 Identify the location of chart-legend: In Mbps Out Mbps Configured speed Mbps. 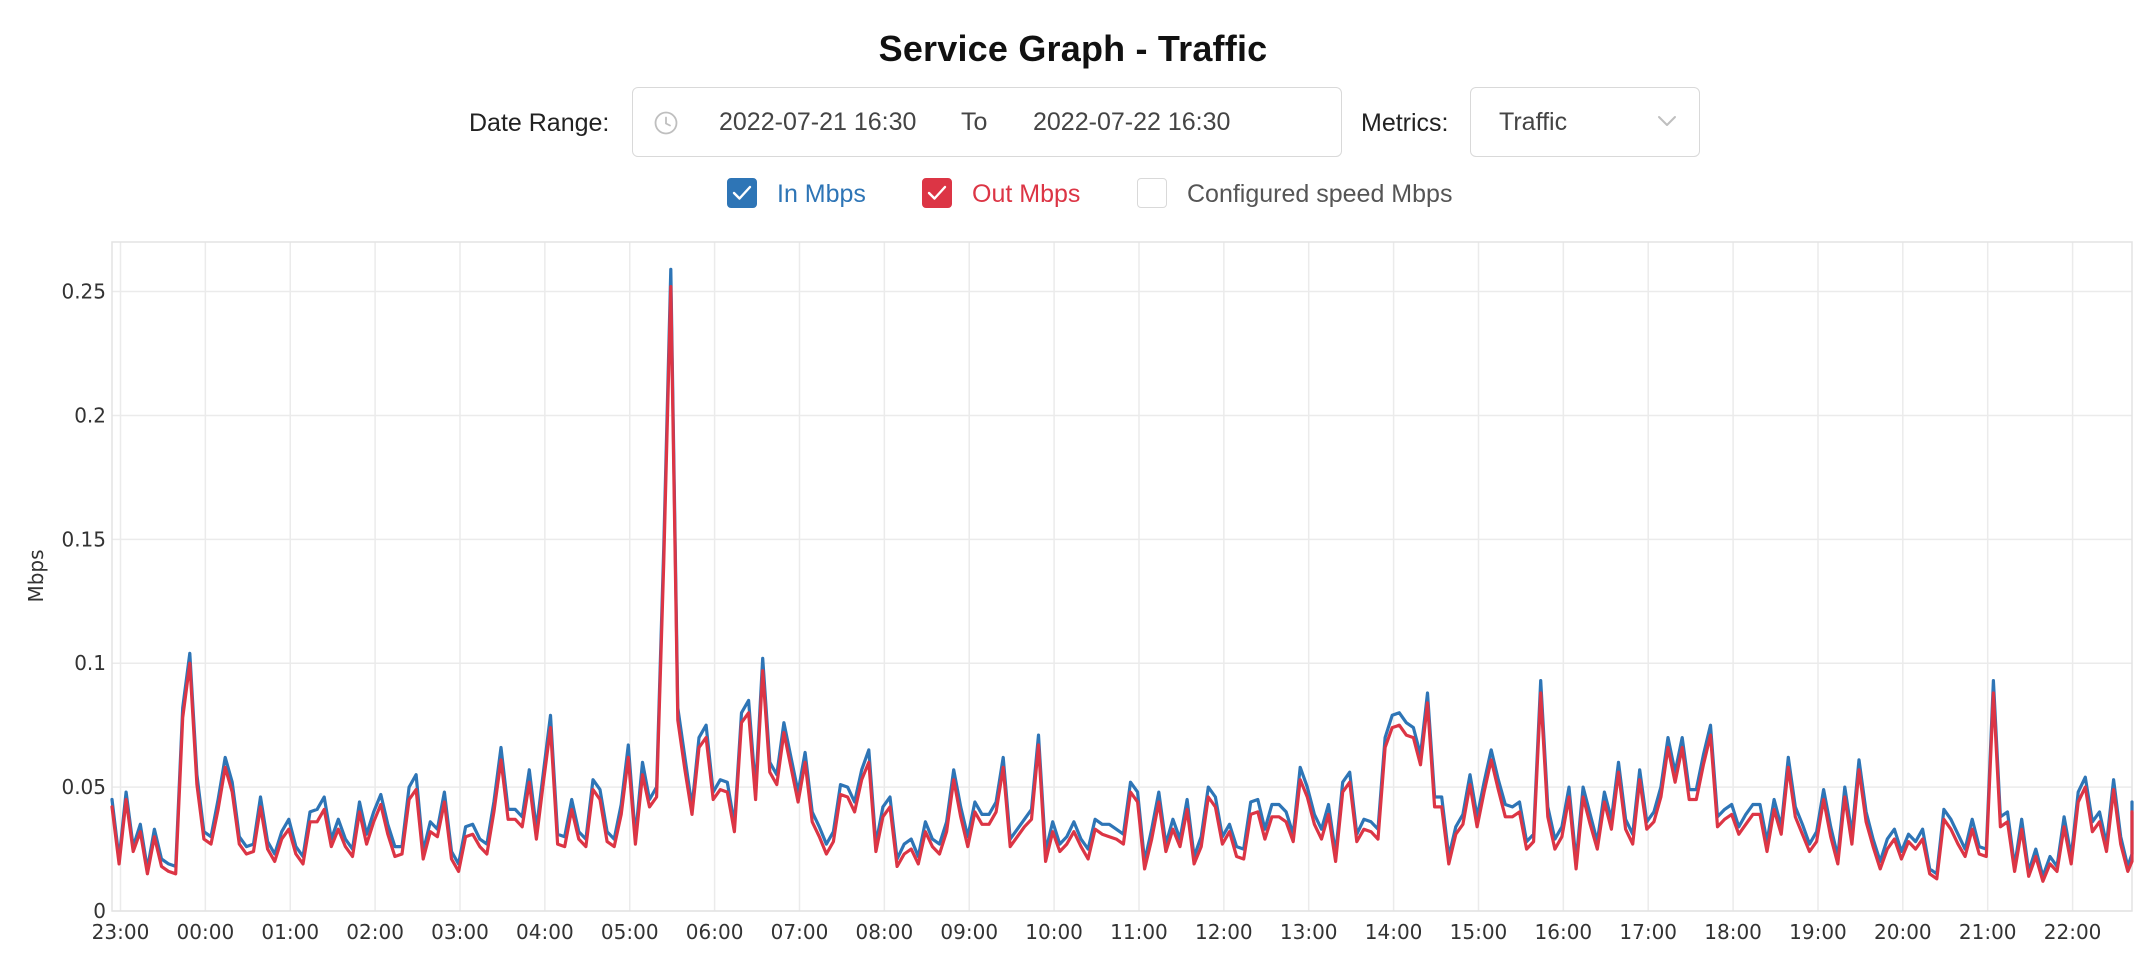
(1073, 194).